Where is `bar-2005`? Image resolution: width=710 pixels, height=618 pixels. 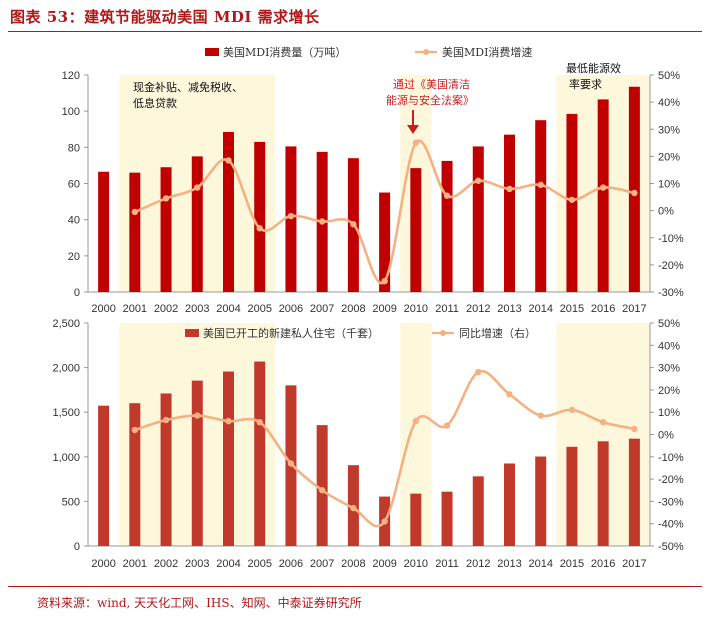 bar-2005 is located at coordinates (260, 216).